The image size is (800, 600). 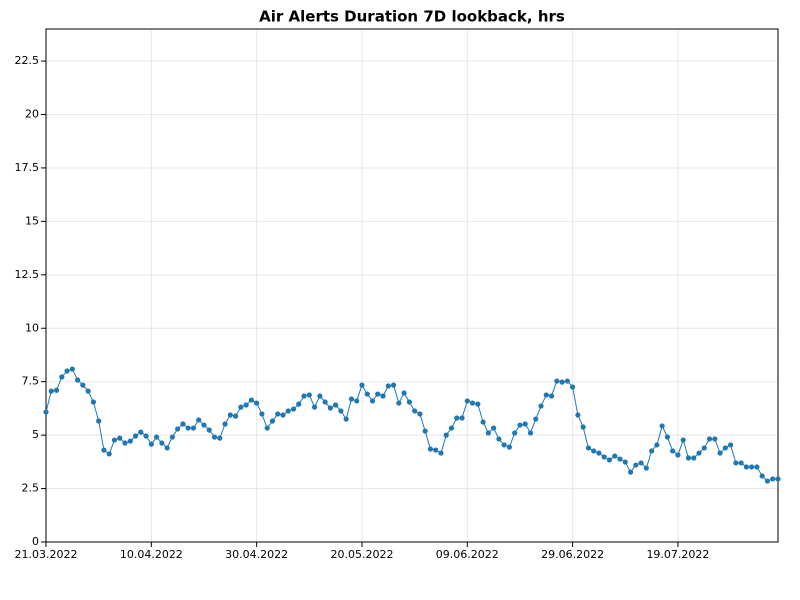 What do you see at coordinates (46, 554) in the screenshot?
I see `x-tick-label: 21.03.2022` at bounding box center [46, 554].